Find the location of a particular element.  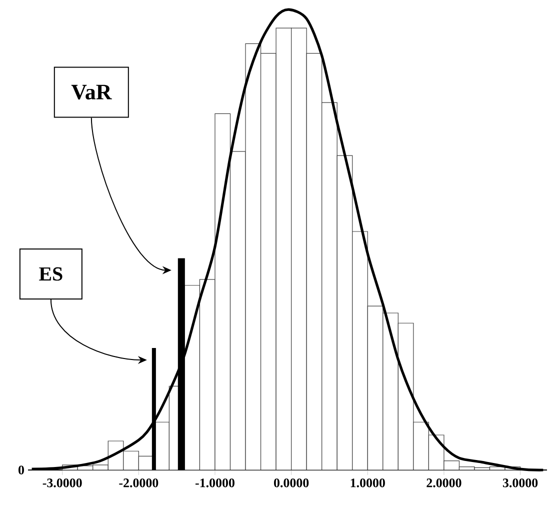

x-tick-label: -1.0000 is located at coordinates (214, 483).